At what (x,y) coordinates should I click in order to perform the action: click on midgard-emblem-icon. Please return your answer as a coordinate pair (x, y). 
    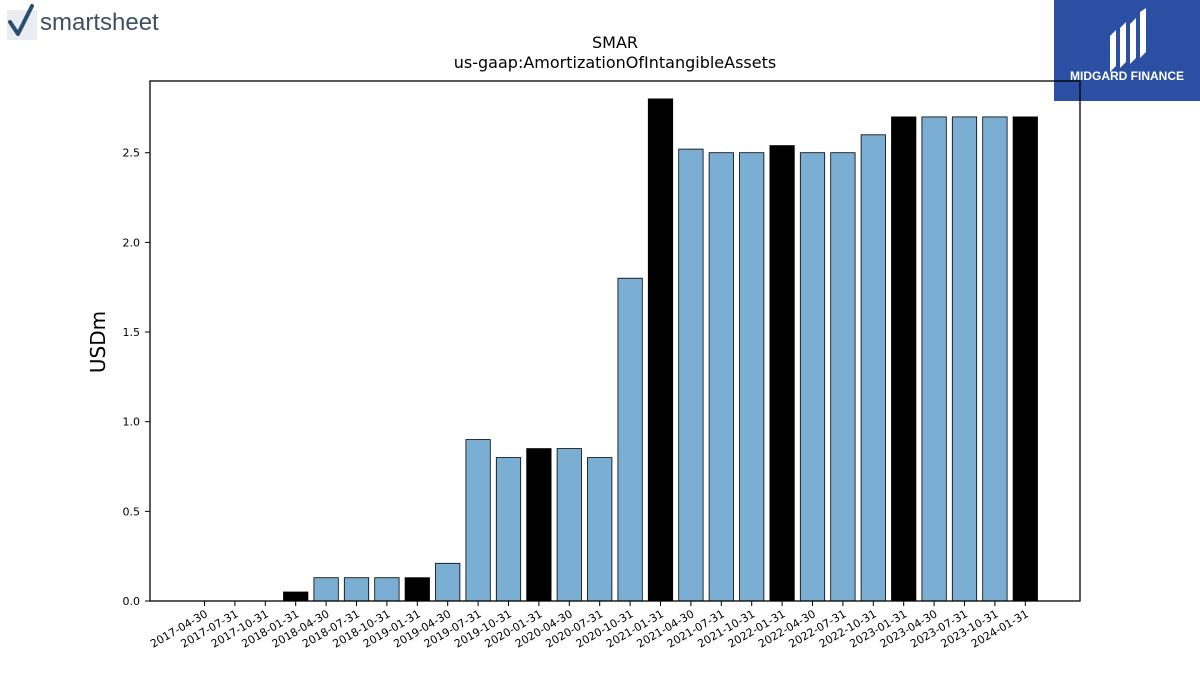
    Looking at the image, I should click on (1128, 40).